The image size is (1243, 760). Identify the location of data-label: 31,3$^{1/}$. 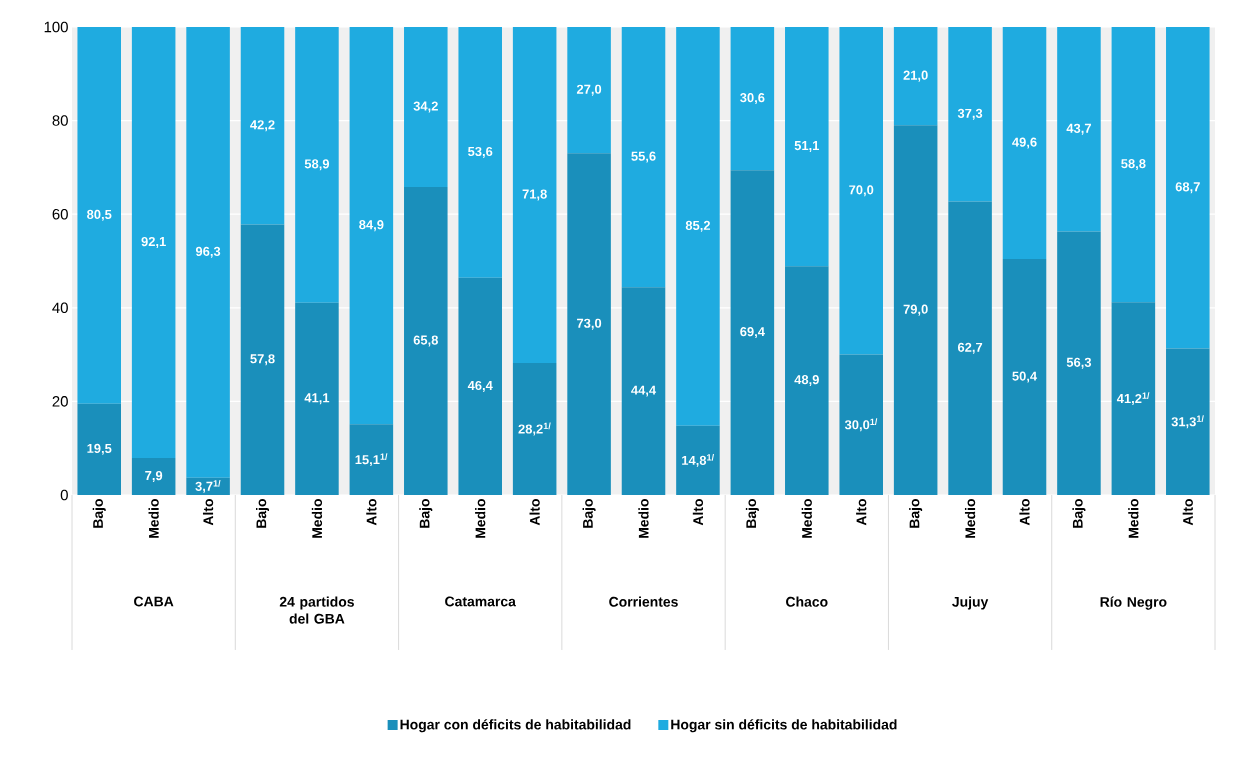
(1187, 422).